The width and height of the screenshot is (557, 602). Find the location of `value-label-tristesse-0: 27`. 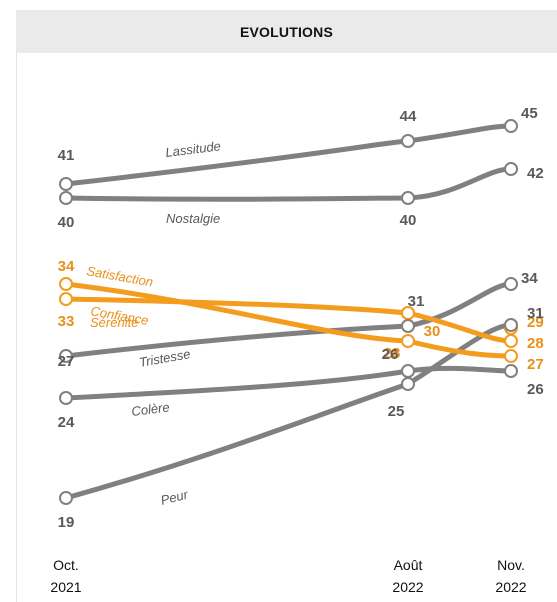

value-label-tristesse-0: 27 is located at coordinates (66, 361).